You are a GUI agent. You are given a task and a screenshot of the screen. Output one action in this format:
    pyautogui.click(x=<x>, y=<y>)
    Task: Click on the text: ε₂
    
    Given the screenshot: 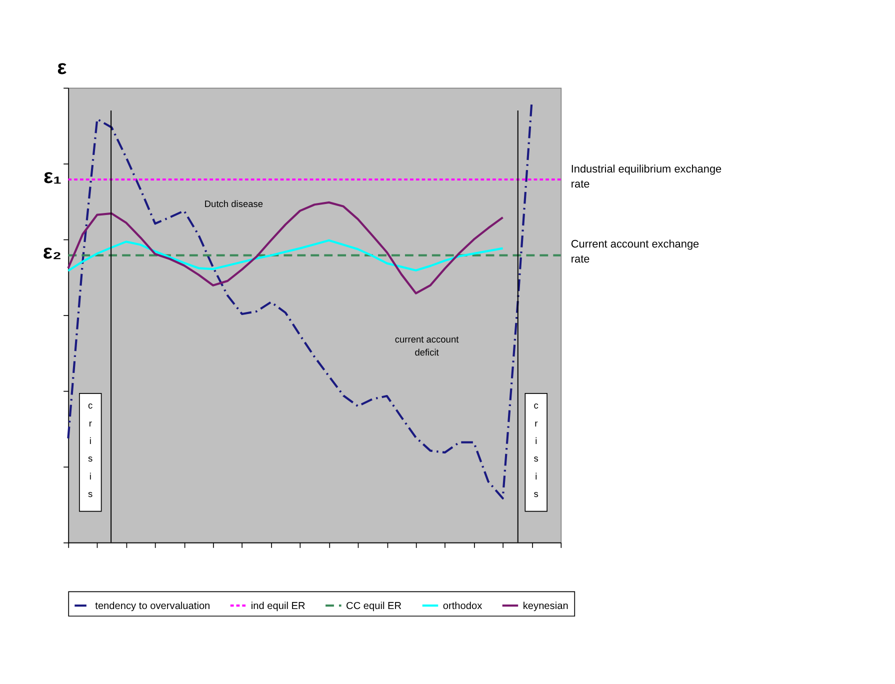 What is the action you would take?
    pyautogui.click(x=52, y=252)
    